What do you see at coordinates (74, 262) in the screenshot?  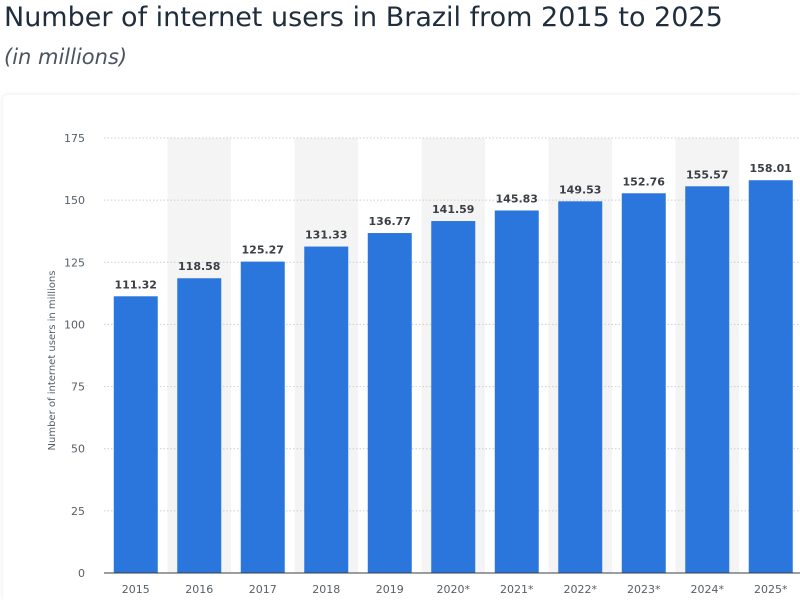 I see `y-tick-label: 125` at bounding box center [74, 262].